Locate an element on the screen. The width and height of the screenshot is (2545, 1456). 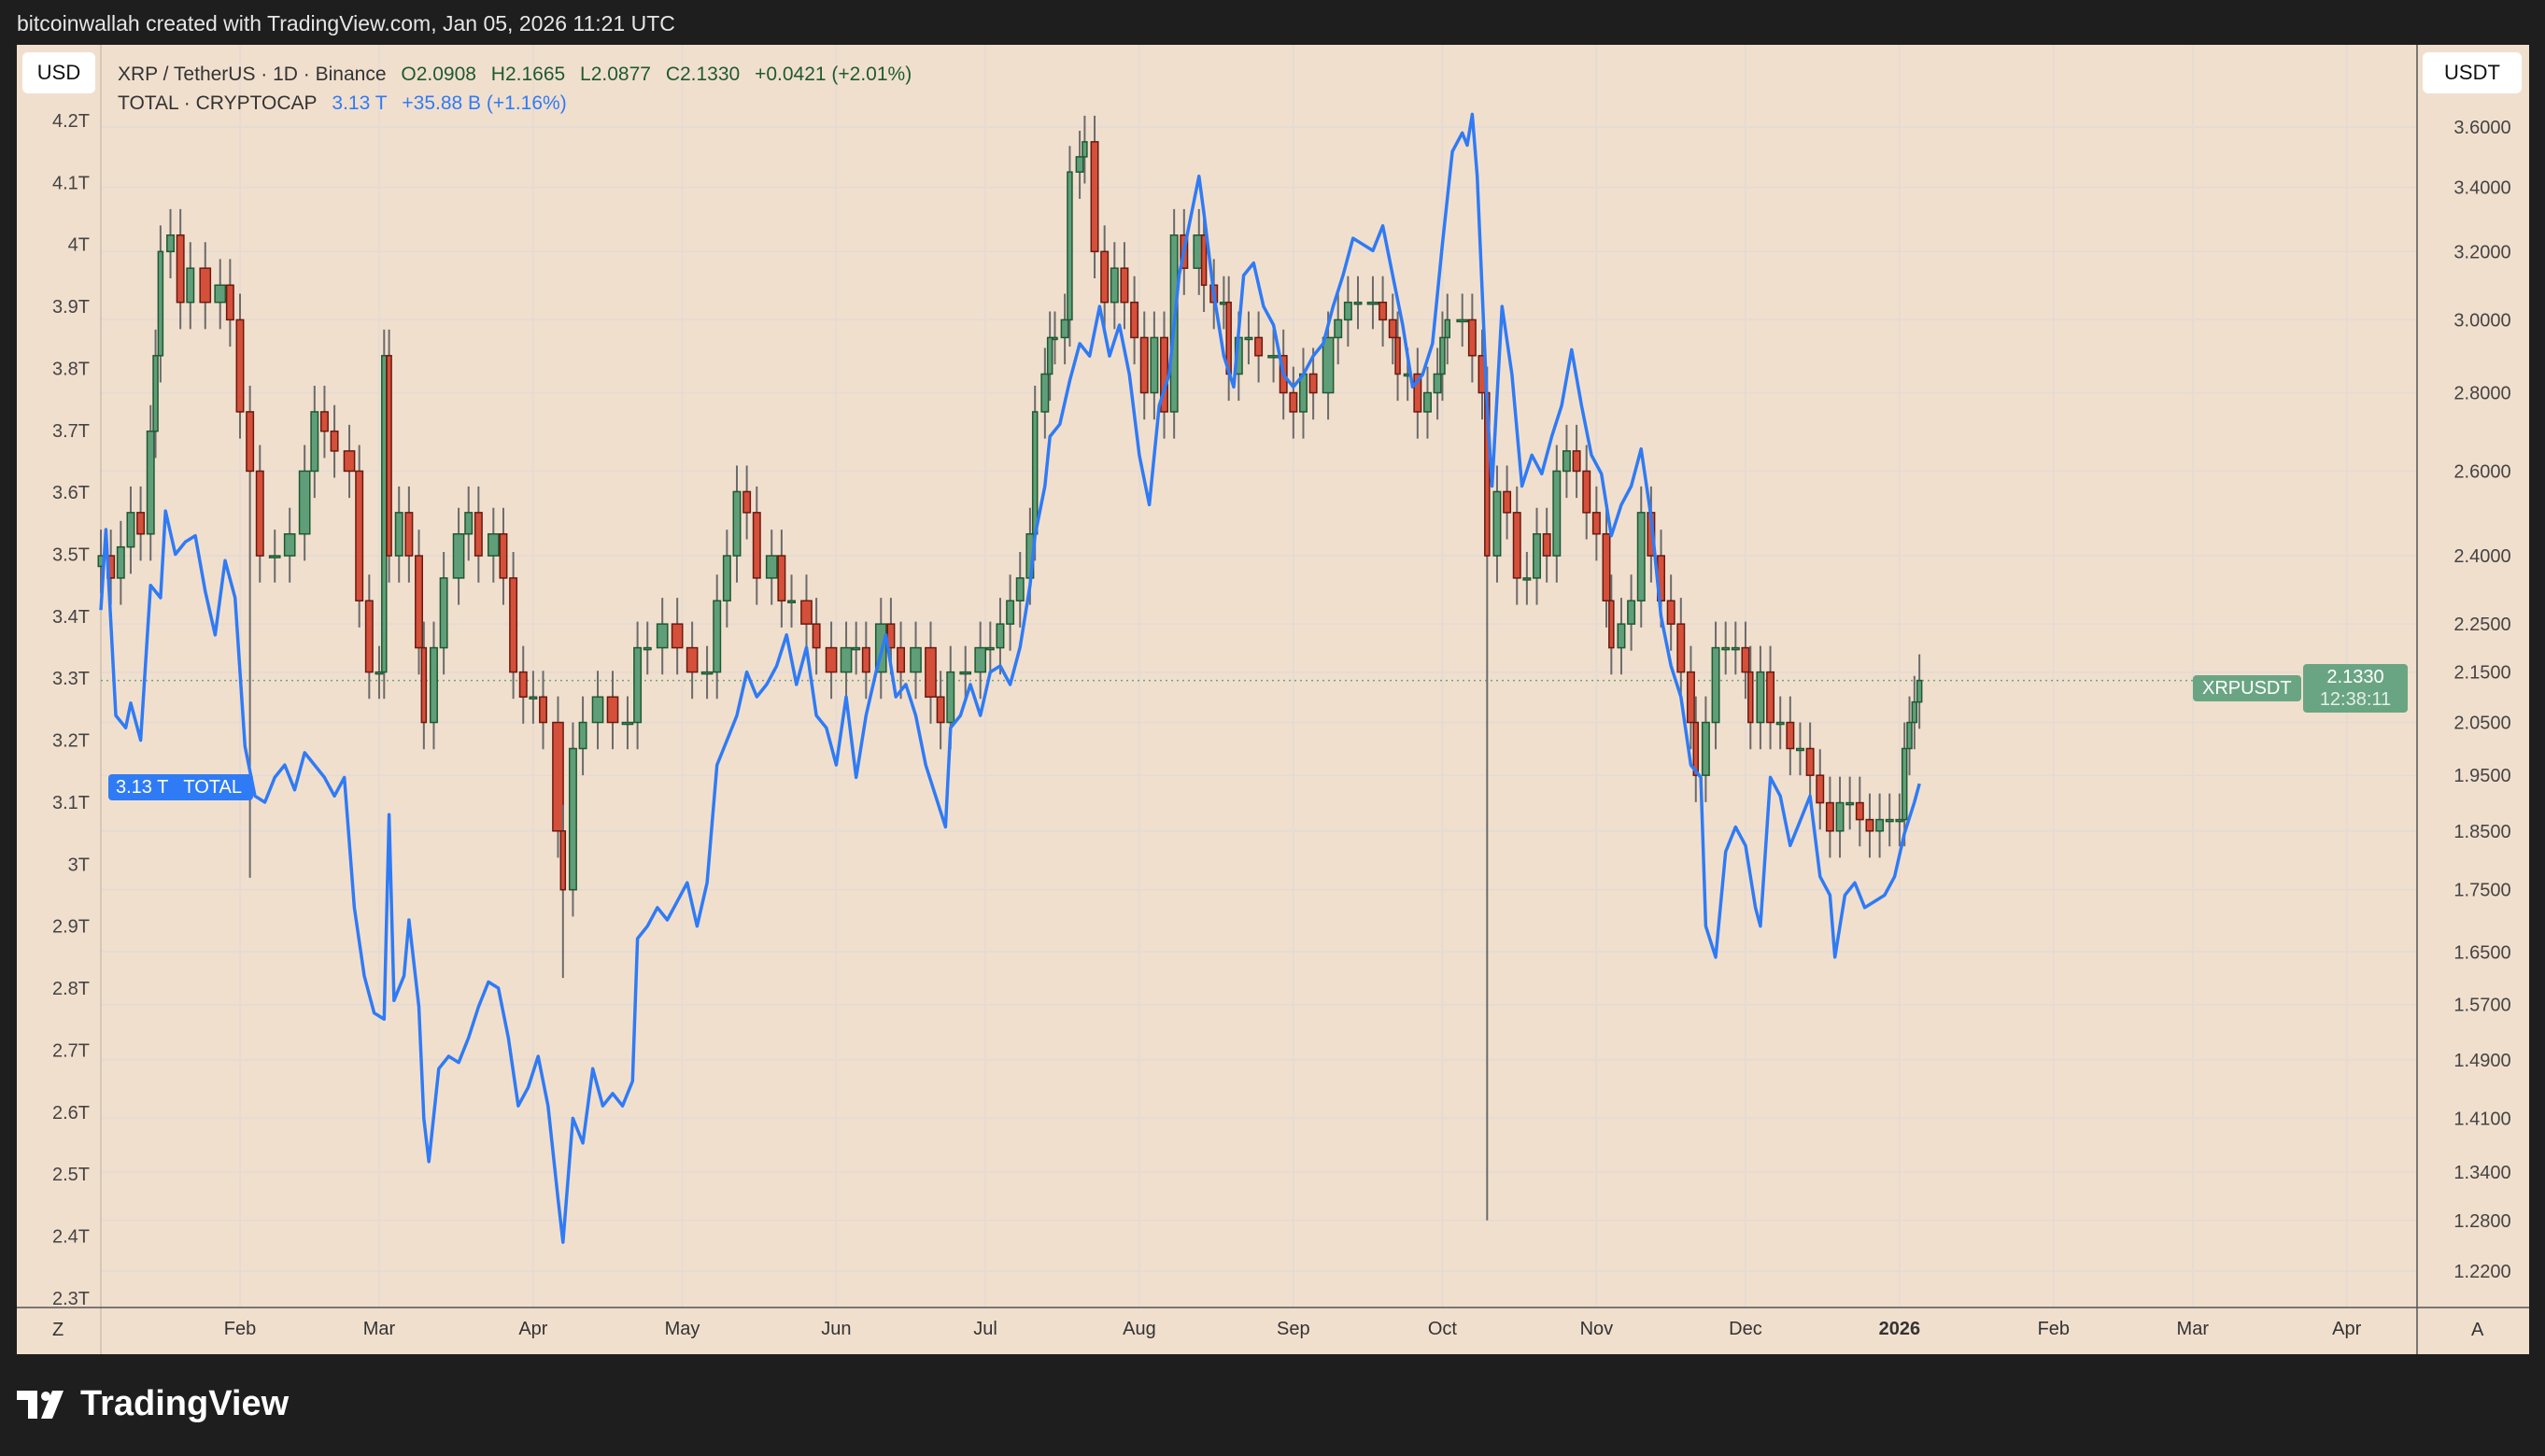
time-axis-tick: 2026 is located at coordinates (1900, 1329).